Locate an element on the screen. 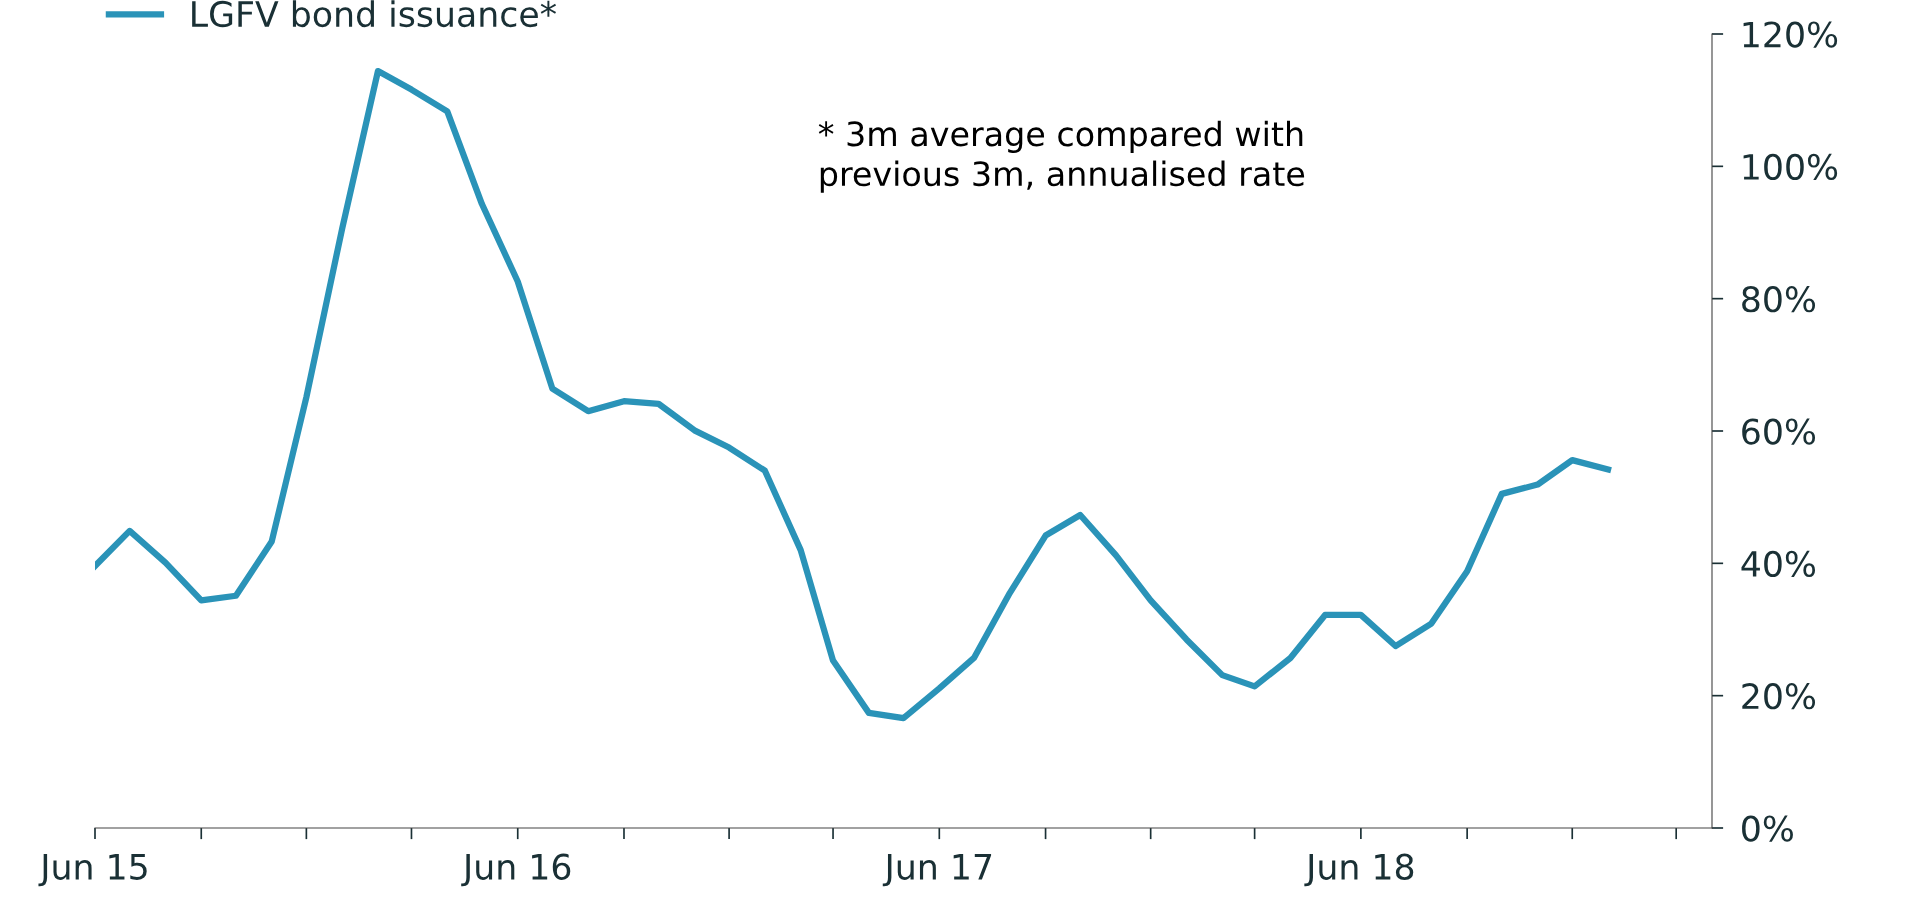 The image size is (1917, 899). y-tick-label: 80% is located at coordinates (1779, 299).